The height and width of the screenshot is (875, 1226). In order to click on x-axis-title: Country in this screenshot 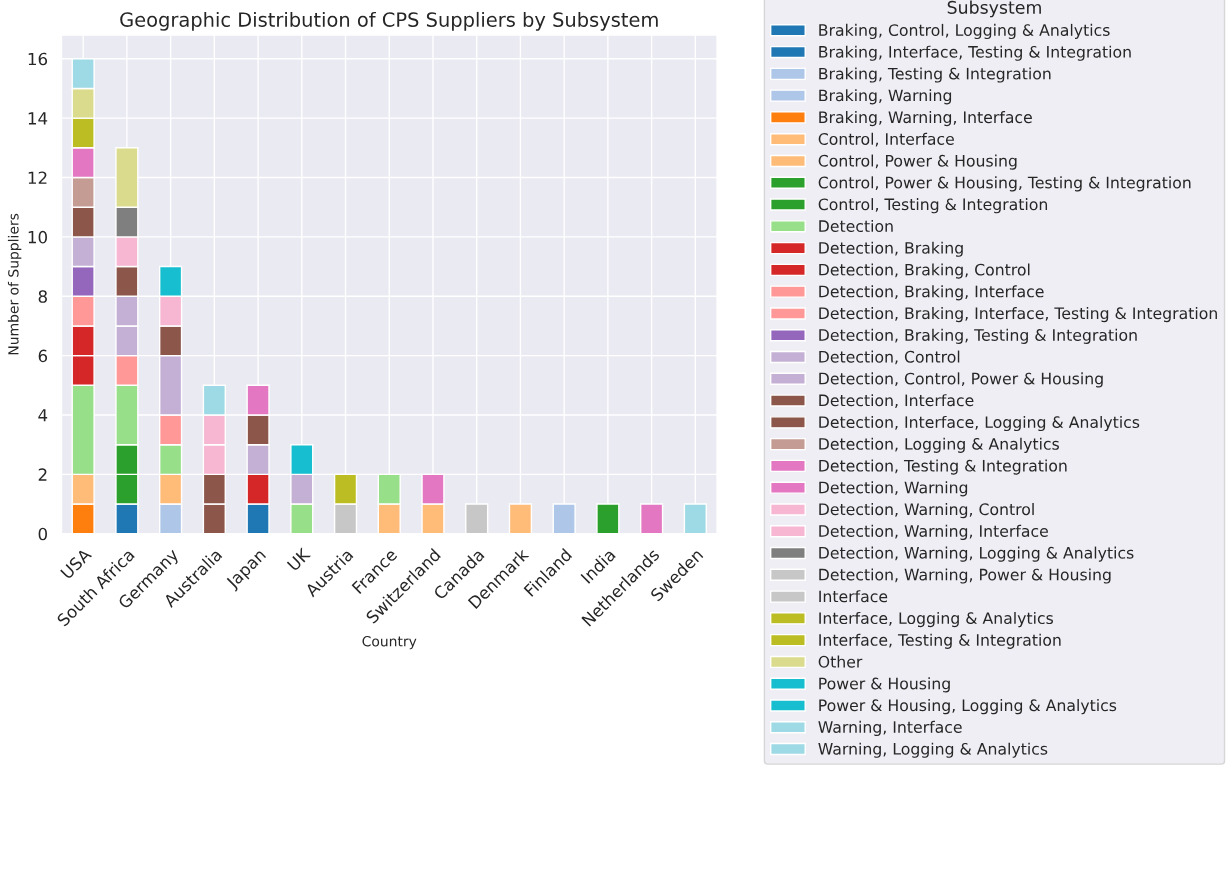, I will do `click(389, 642)`.